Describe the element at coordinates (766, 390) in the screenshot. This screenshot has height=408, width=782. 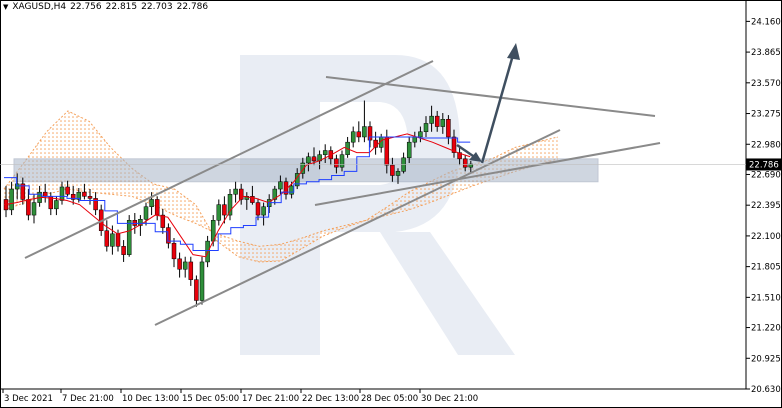
I see `price-tick-label: 20.630` at that location.